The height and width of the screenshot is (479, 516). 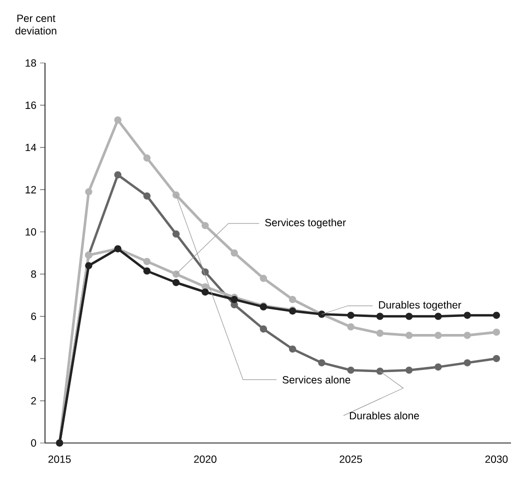 I want to click on y-tick-label: 14, so click(x=31, y=148).